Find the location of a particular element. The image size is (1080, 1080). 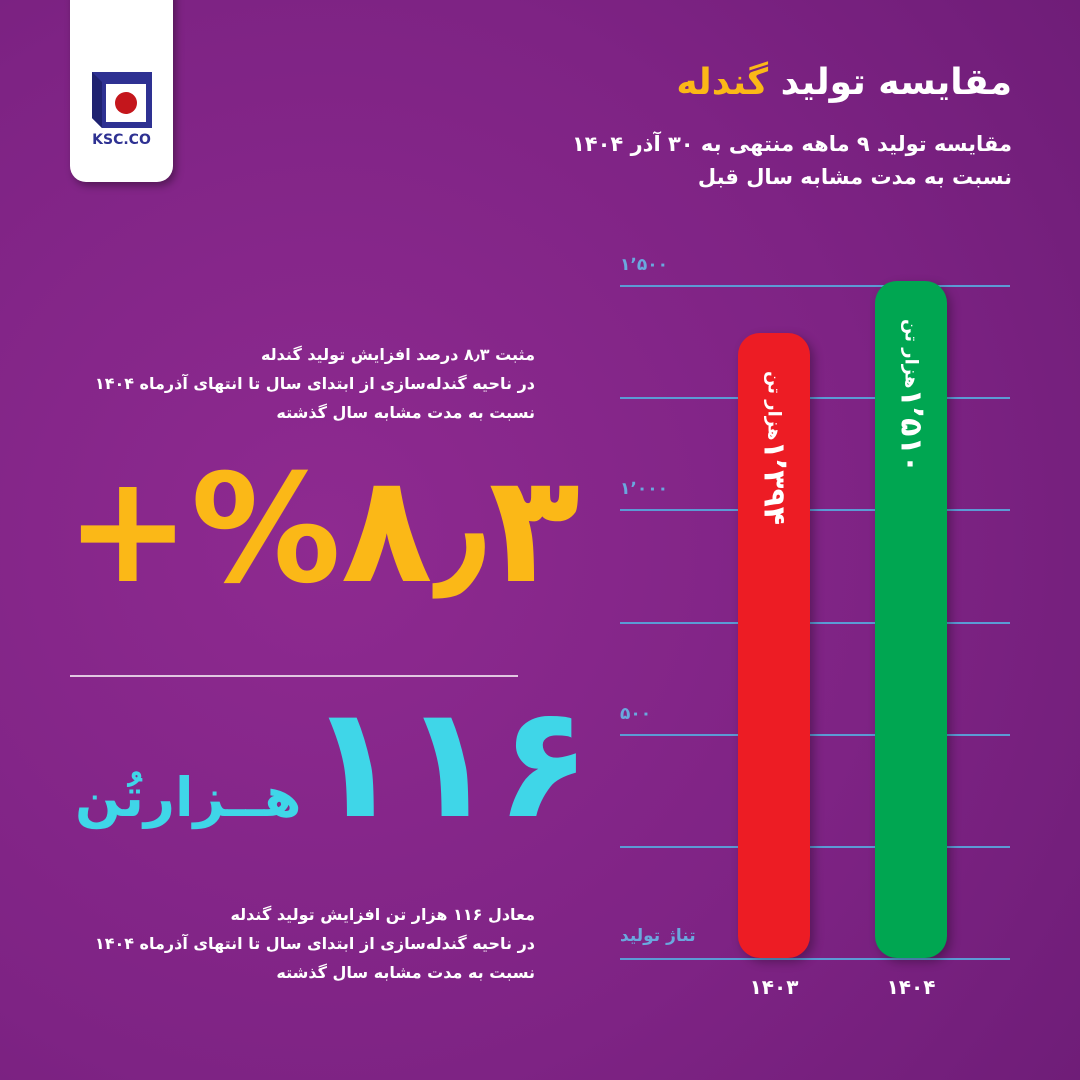

percent-value: +%۸٫۳ is located at coordinates (324, 530).